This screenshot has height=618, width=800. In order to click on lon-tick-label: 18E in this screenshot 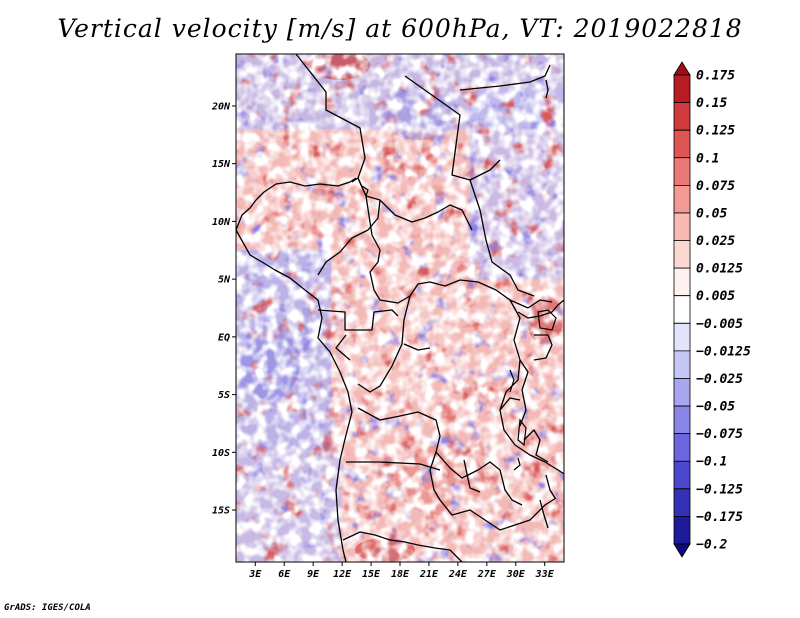, I will do `click(400, 574)`.